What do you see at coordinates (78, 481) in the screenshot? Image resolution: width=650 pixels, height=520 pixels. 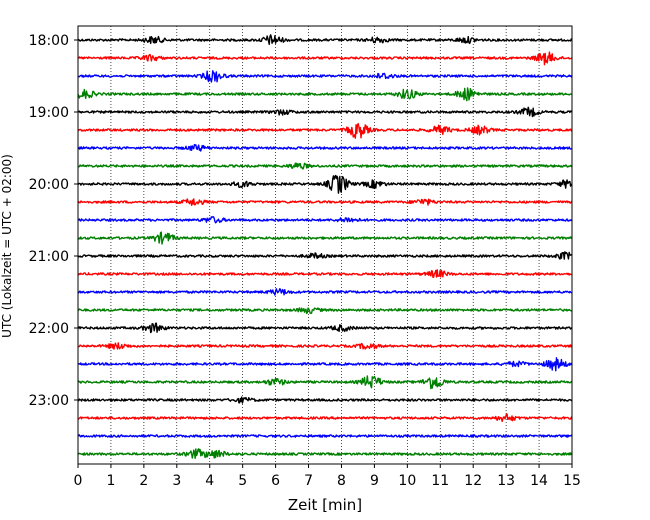 I see `x-tick-label: 0` at bounding box center [78, 481].